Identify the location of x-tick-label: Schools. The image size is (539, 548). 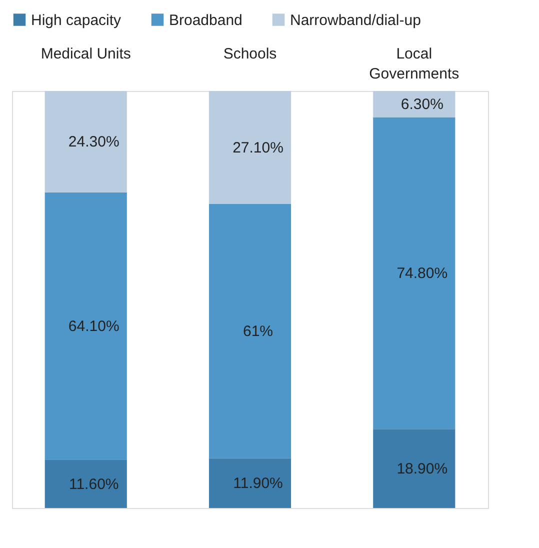
(250, 54).